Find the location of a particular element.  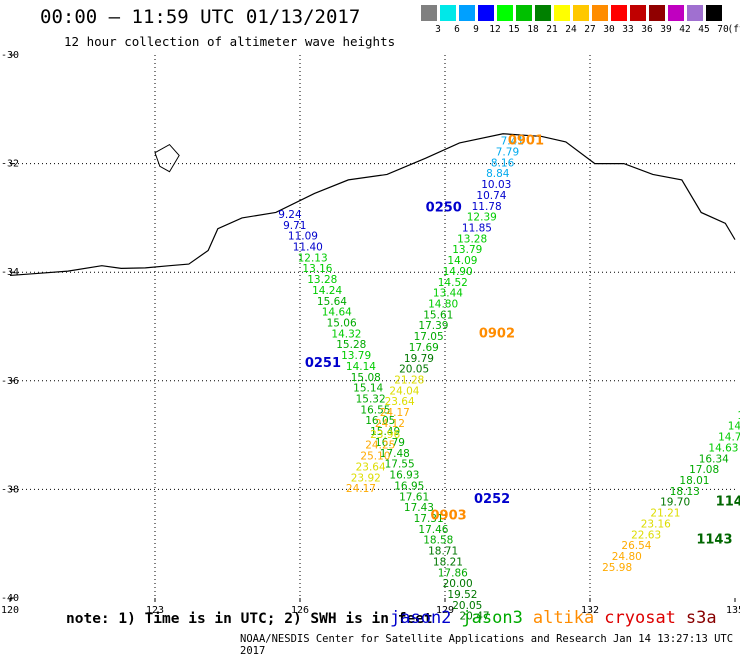

swh-value: 14.72 is located at coordinates (729, 438).